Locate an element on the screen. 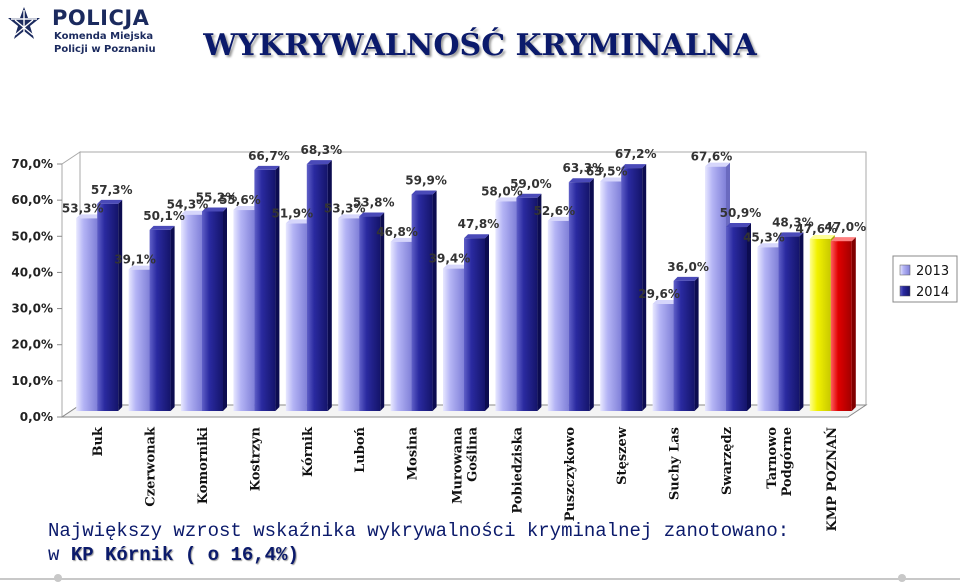 The image size is (960, 582). data-label-2014: 47,0% is located at coordinates (845, 227).